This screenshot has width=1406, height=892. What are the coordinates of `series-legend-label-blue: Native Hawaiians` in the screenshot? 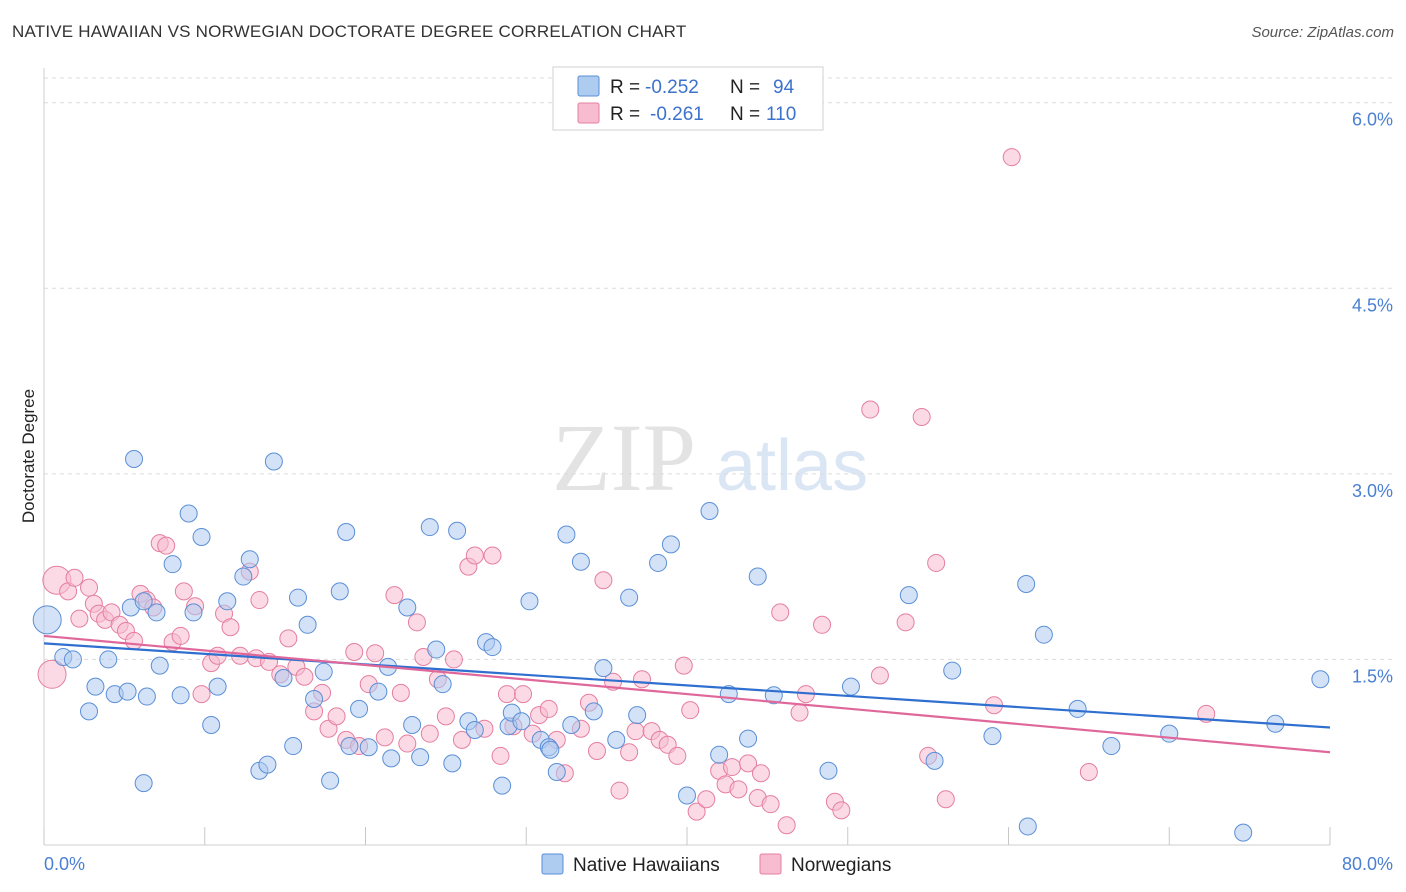 It's located at (646, 865).